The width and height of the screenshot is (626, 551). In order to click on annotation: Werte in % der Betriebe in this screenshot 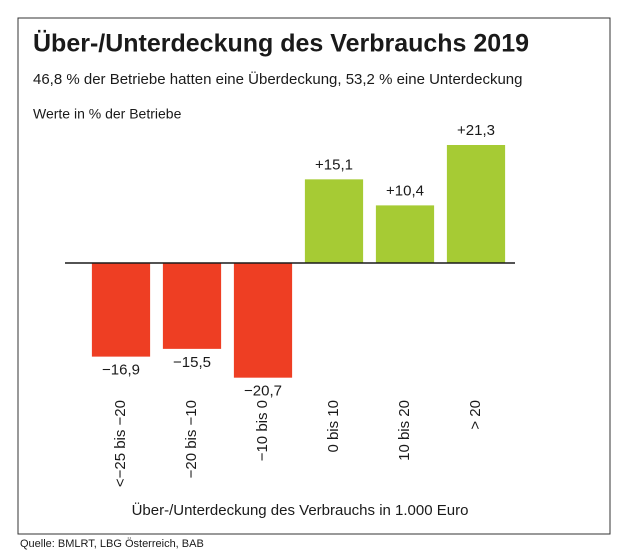, I will do `click(107, 114)`.